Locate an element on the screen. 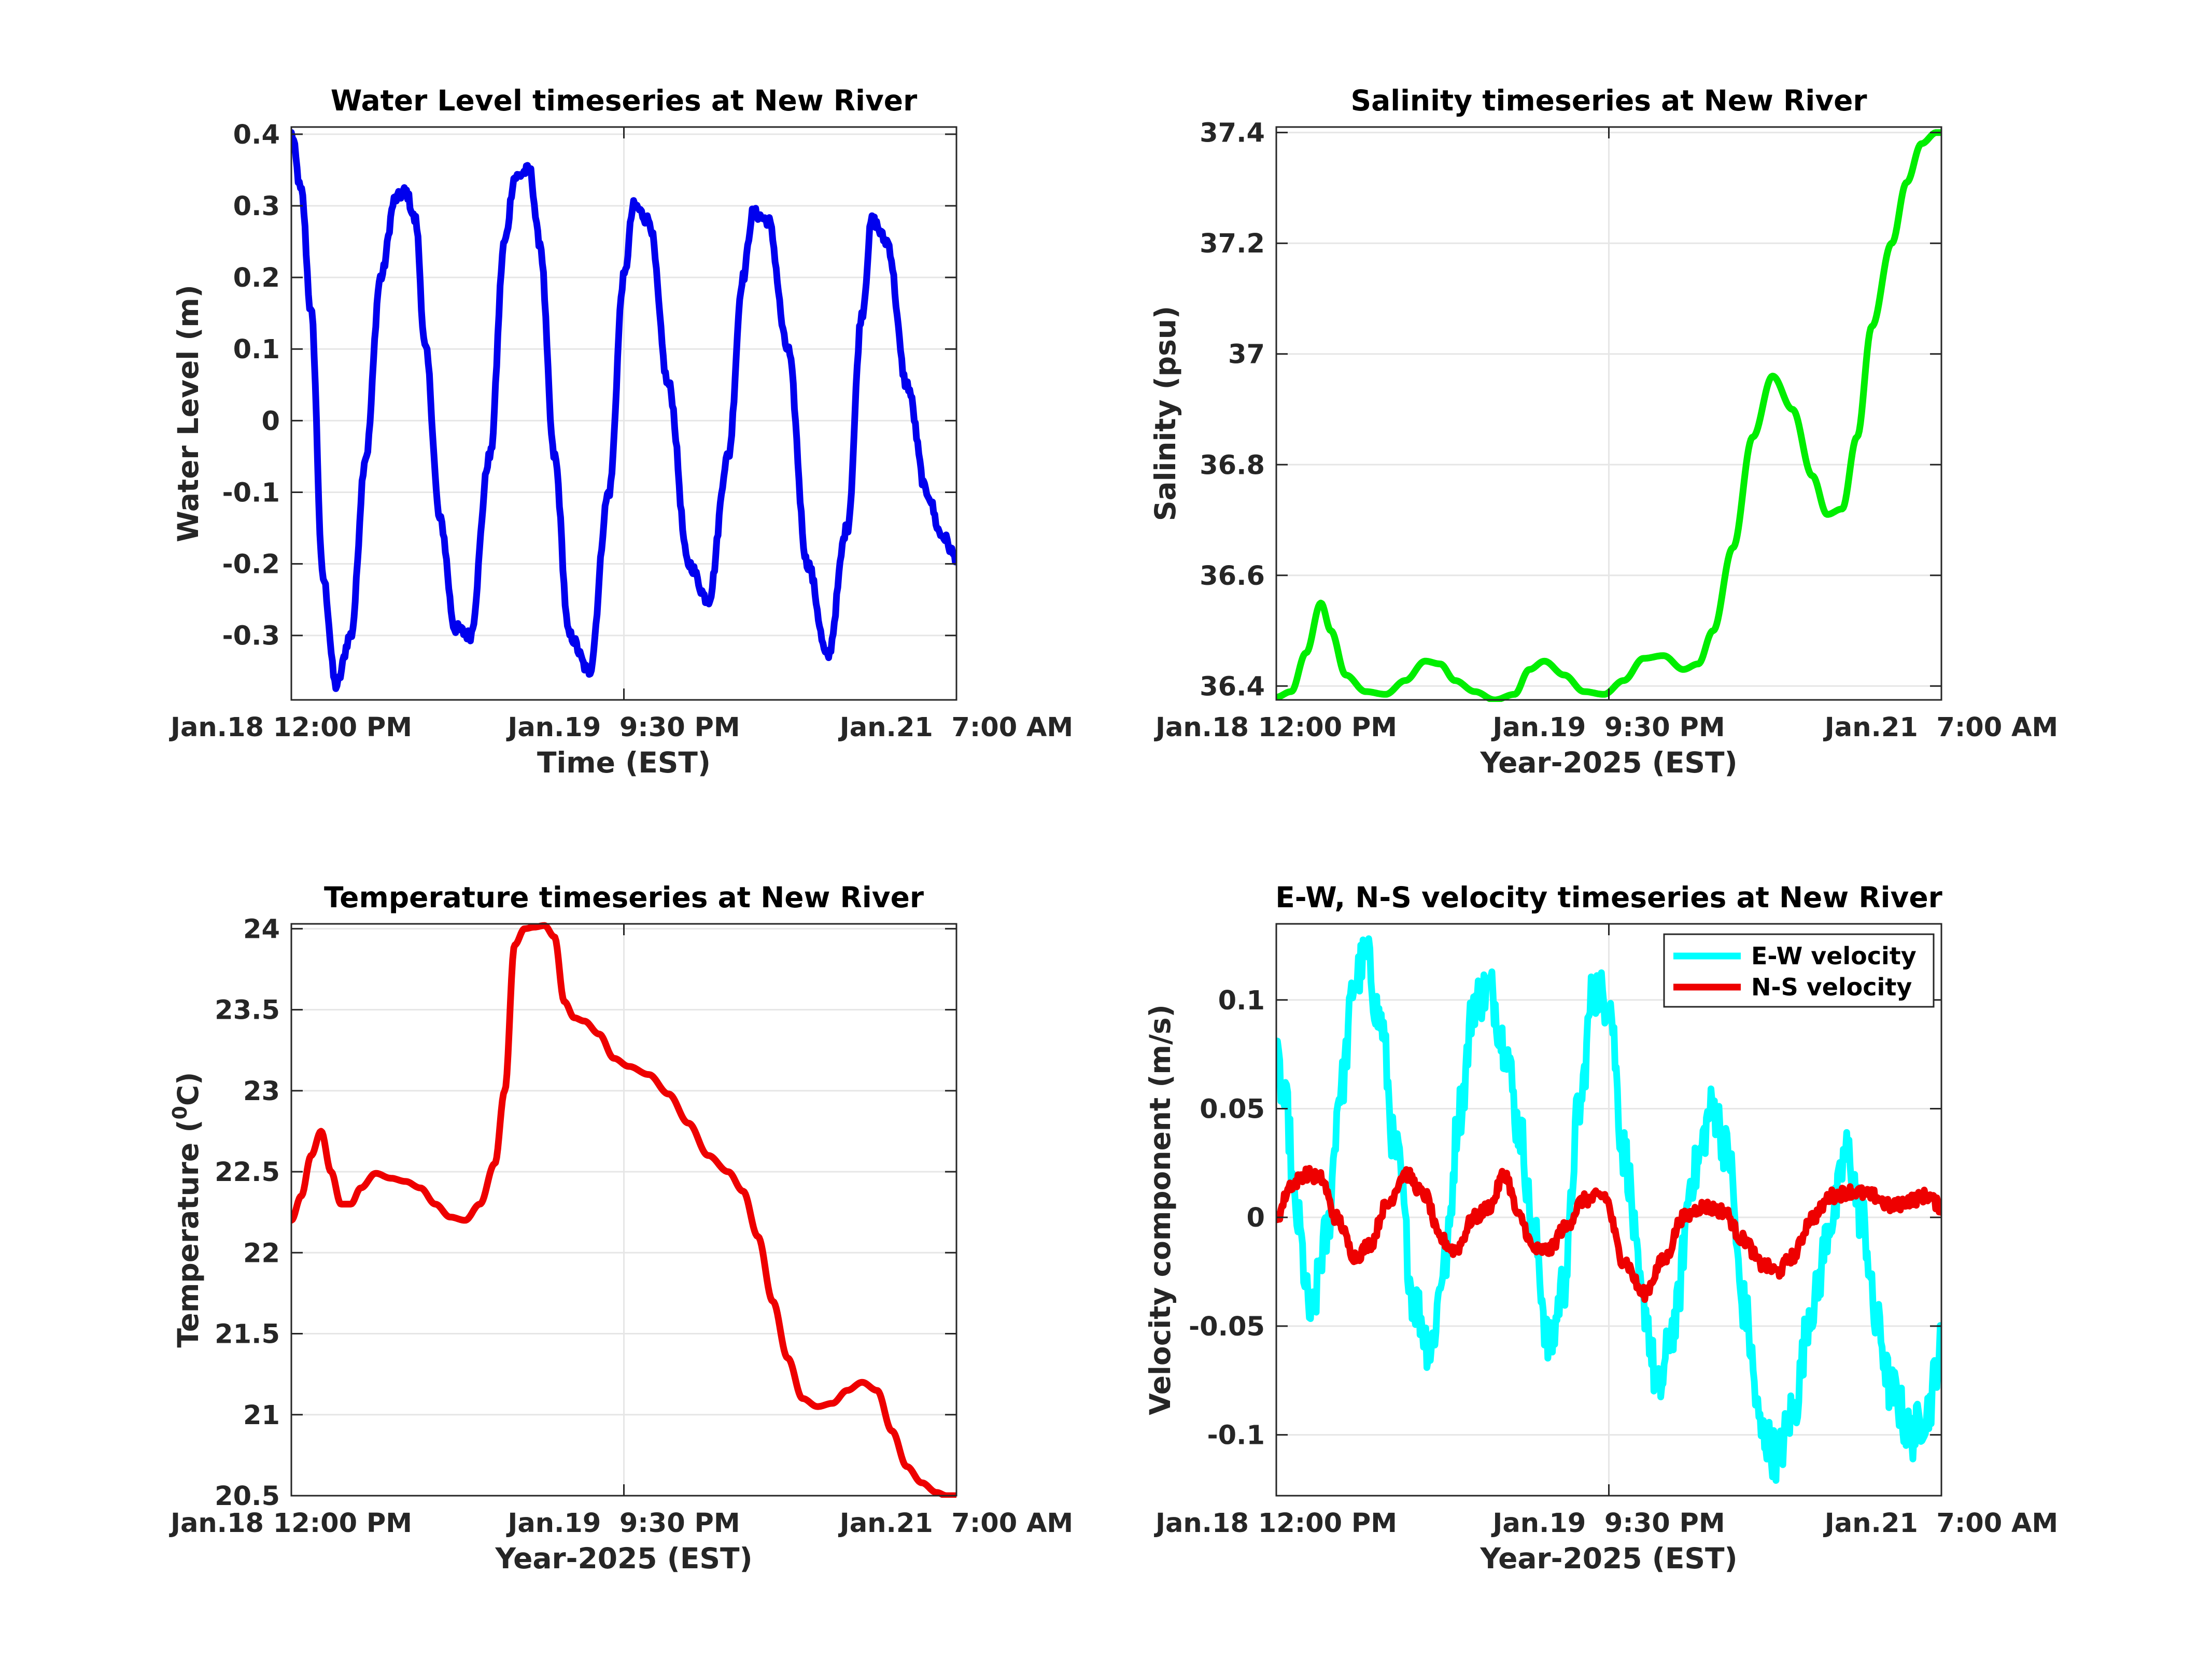 Image resolution: width=2212 pixels, height=1659 pixels. legend: E-W velocity N-S velocity is located at coordinates (1799, 970).